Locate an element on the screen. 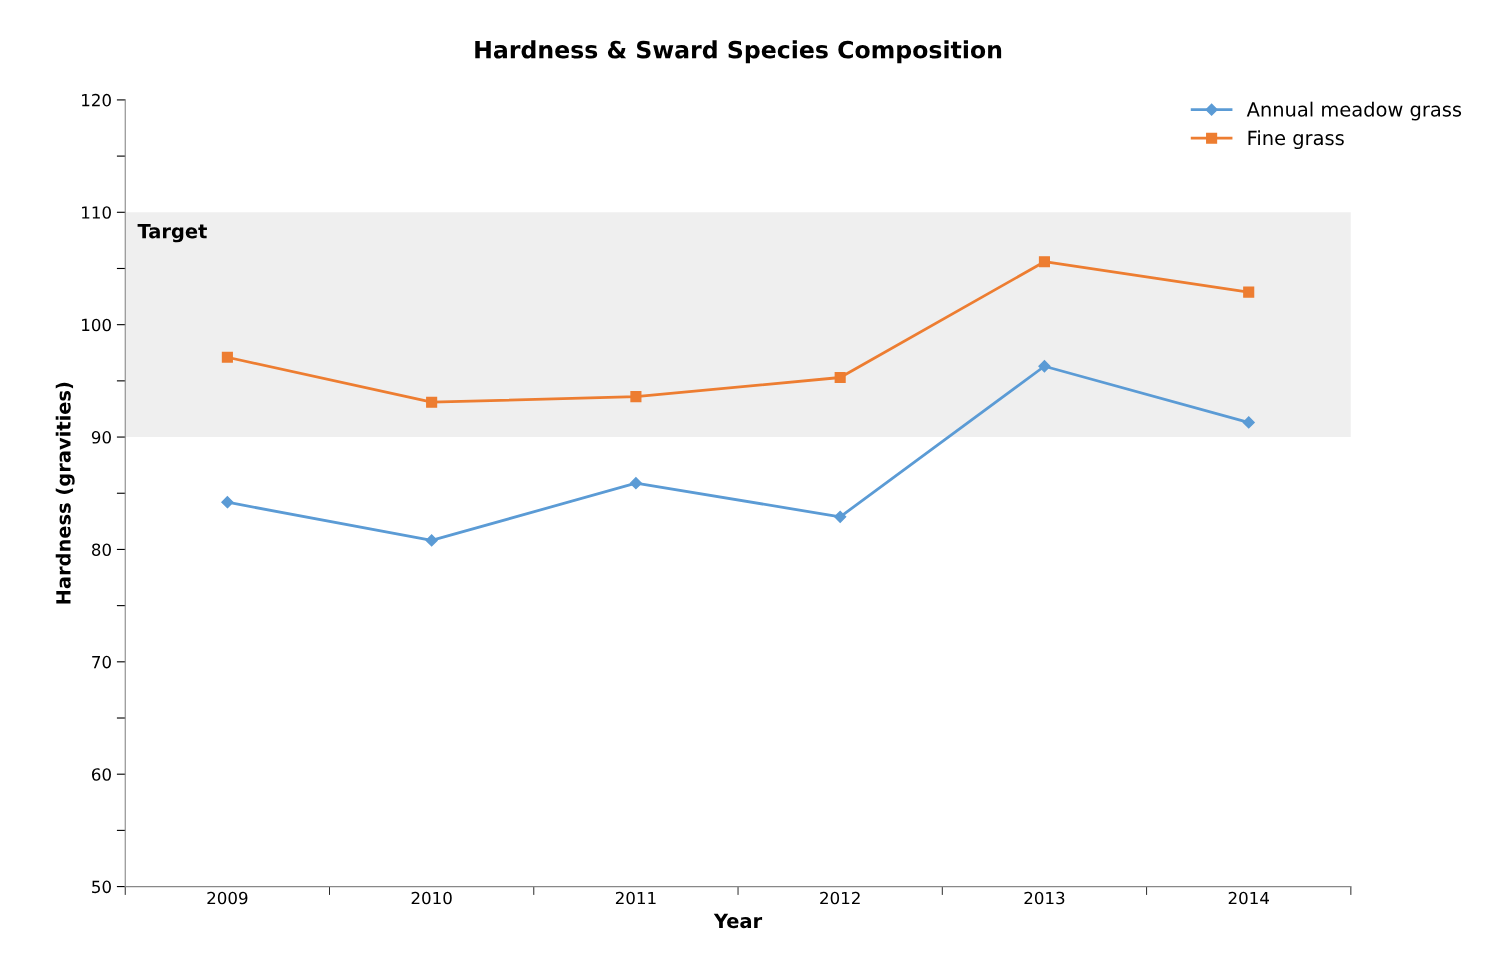 The image size is (1491, 970). x-tick-label: 2009 is located at coordinates (227, 898).